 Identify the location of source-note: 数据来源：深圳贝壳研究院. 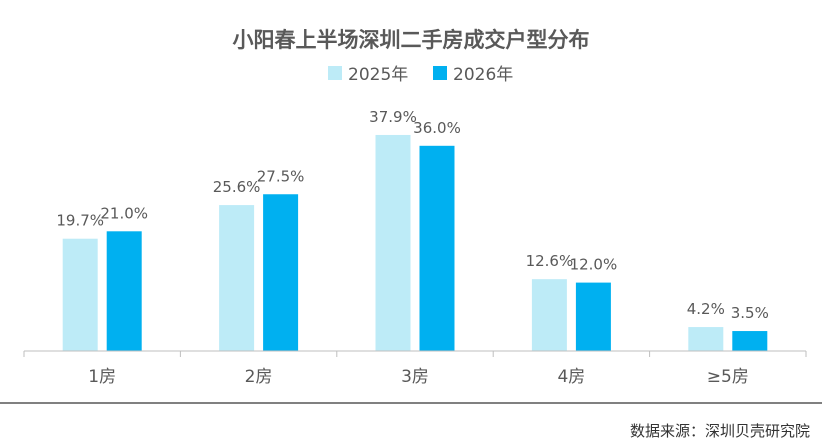
(720, 431).